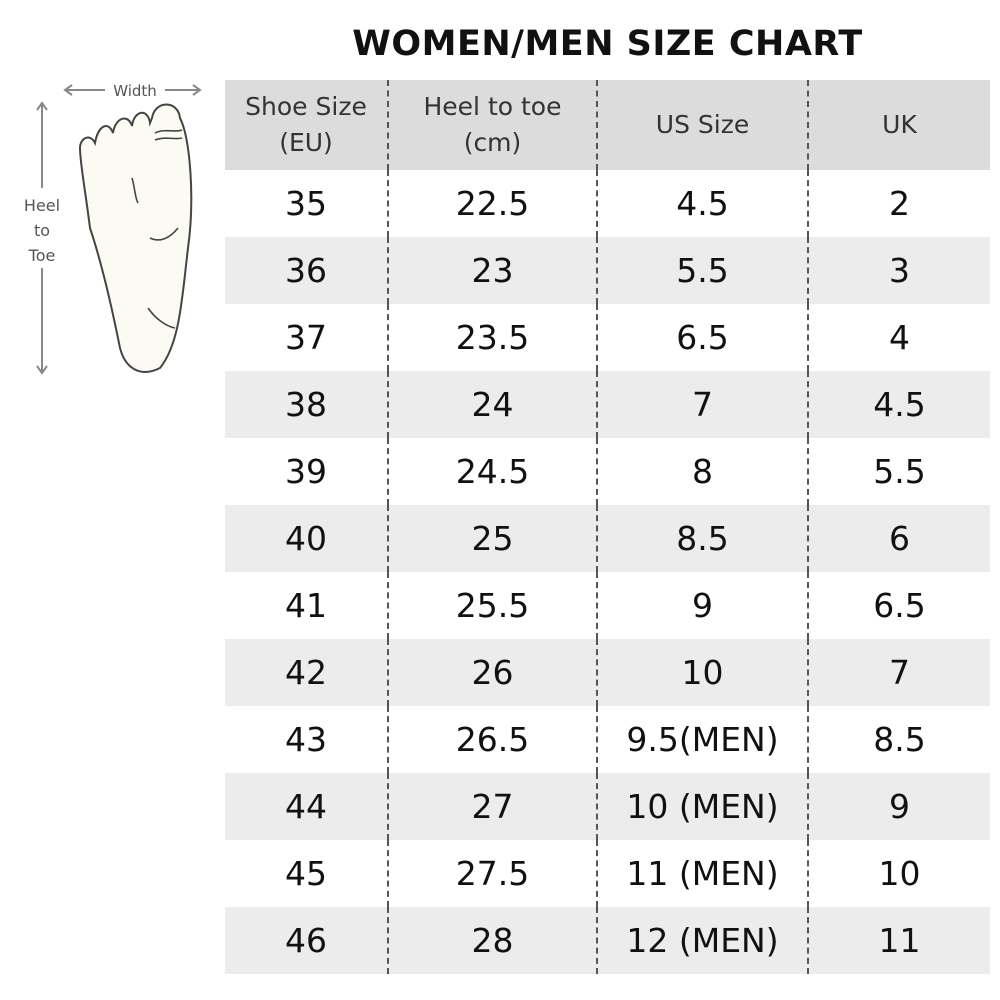 This screenshot has width=1000, height=1000. Describe the element at coordinates (306, 203) in the screenshot. I see `eu-size-cell: 35` at that location.